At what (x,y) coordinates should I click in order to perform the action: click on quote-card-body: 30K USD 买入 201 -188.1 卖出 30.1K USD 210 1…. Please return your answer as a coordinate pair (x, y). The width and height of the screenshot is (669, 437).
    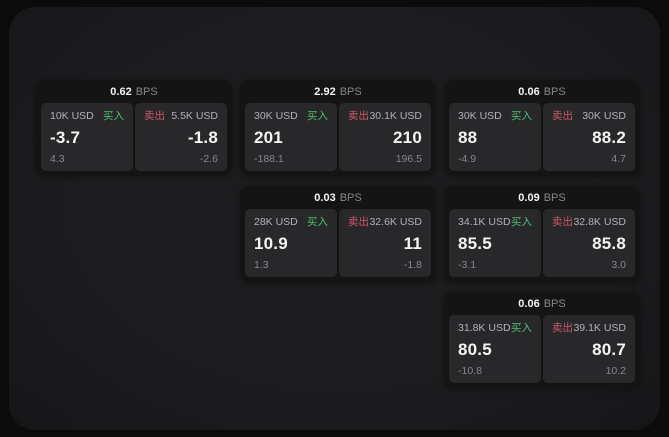
    Looking at the image, I should click on (338, 139).